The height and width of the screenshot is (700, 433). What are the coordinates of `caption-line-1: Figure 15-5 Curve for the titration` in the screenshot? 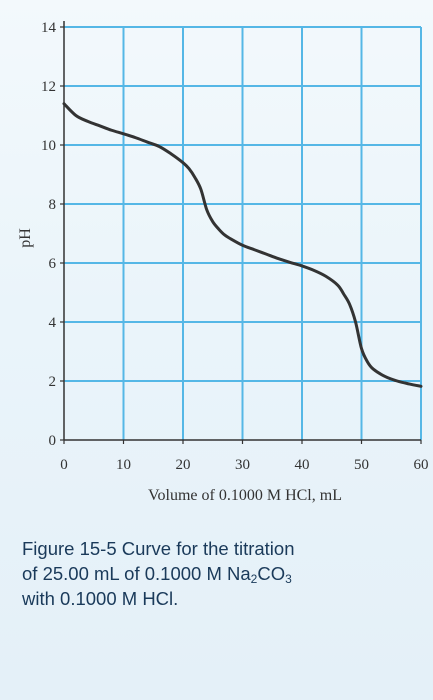 It's located at (158, 548).